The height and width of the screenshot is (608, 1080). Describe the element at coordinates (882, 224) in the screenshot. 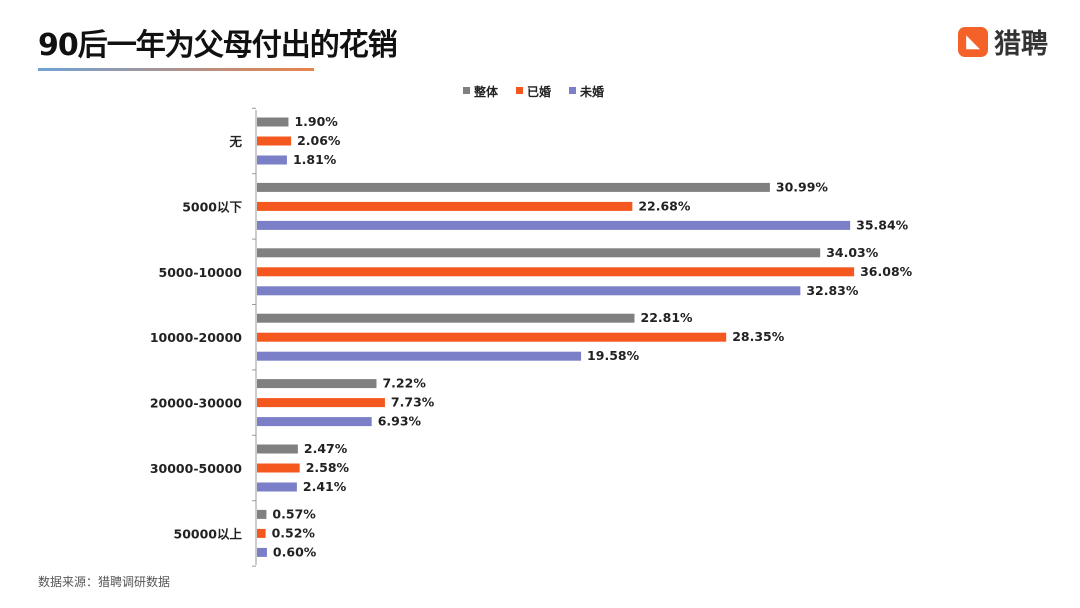

I see `data-label: 35.84%` at that location.